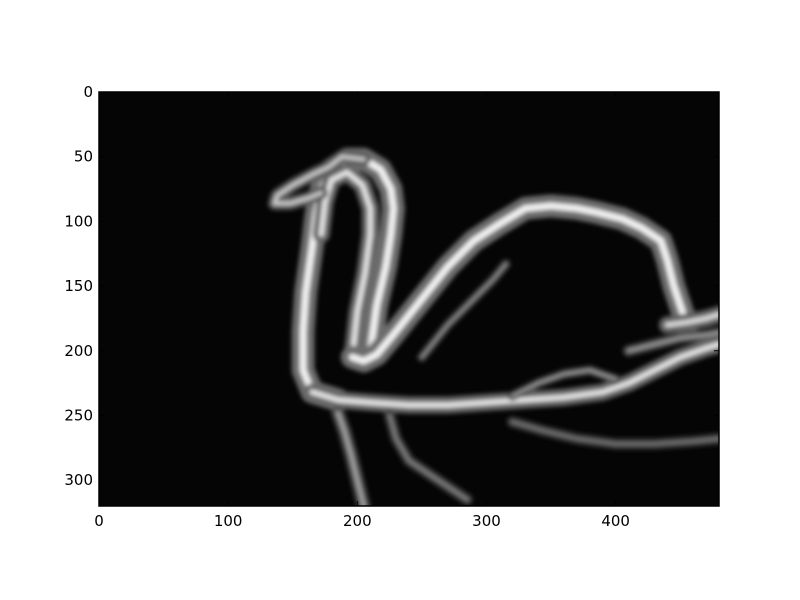 This screenshot has width=800, height=600. What do you see at coordinates (99, 521) in the screenshot?
I see `x-tick-label: 0` at bounding box center [99, 521].